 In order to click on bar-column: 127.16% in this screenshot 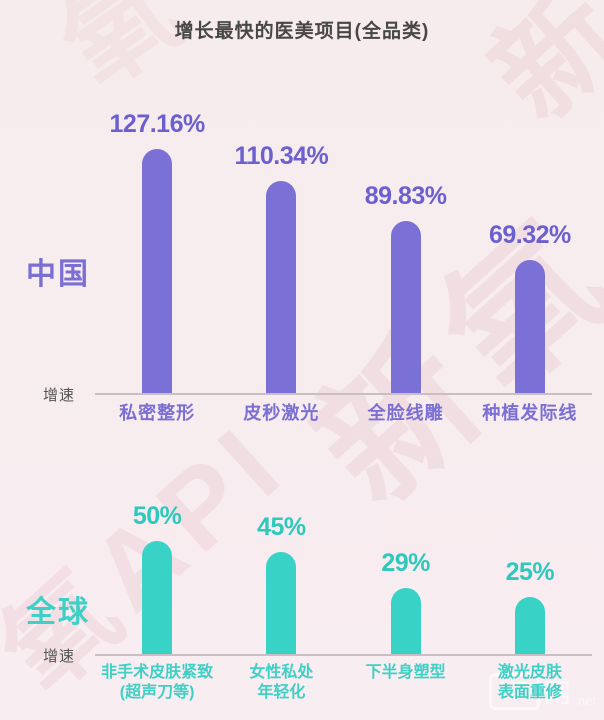, I will do `click(157, 251)`.